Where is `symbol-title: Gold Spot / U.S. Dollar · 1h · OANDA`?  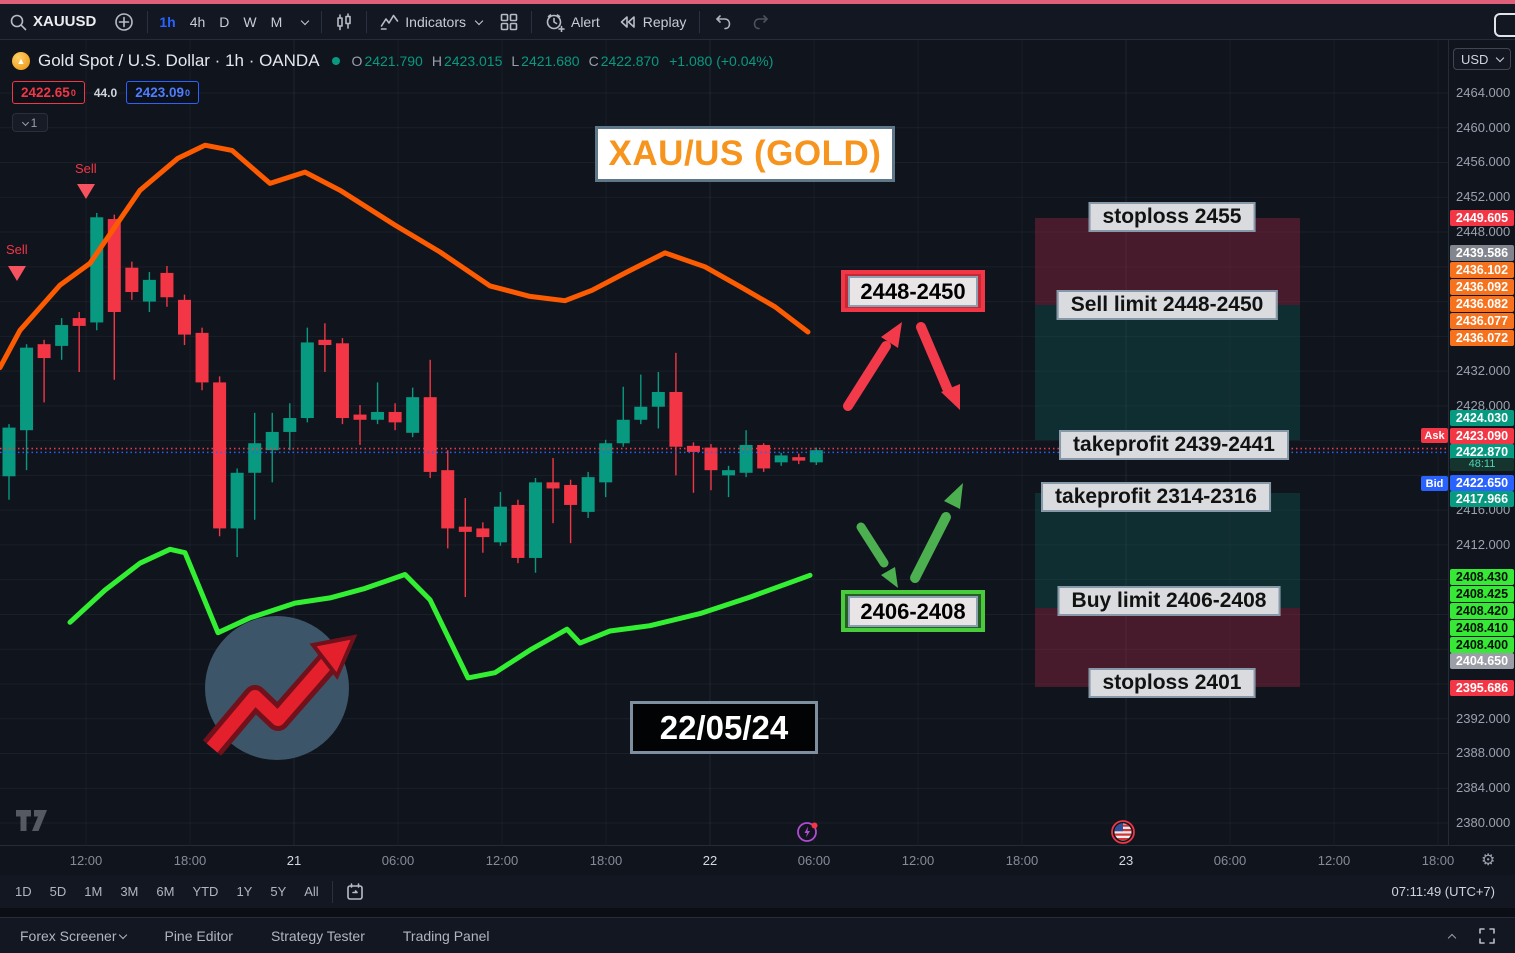 symbol-title: Gold Spot / U.S. Dollar · 1h · OANDA is located at coordinates (179, 60).